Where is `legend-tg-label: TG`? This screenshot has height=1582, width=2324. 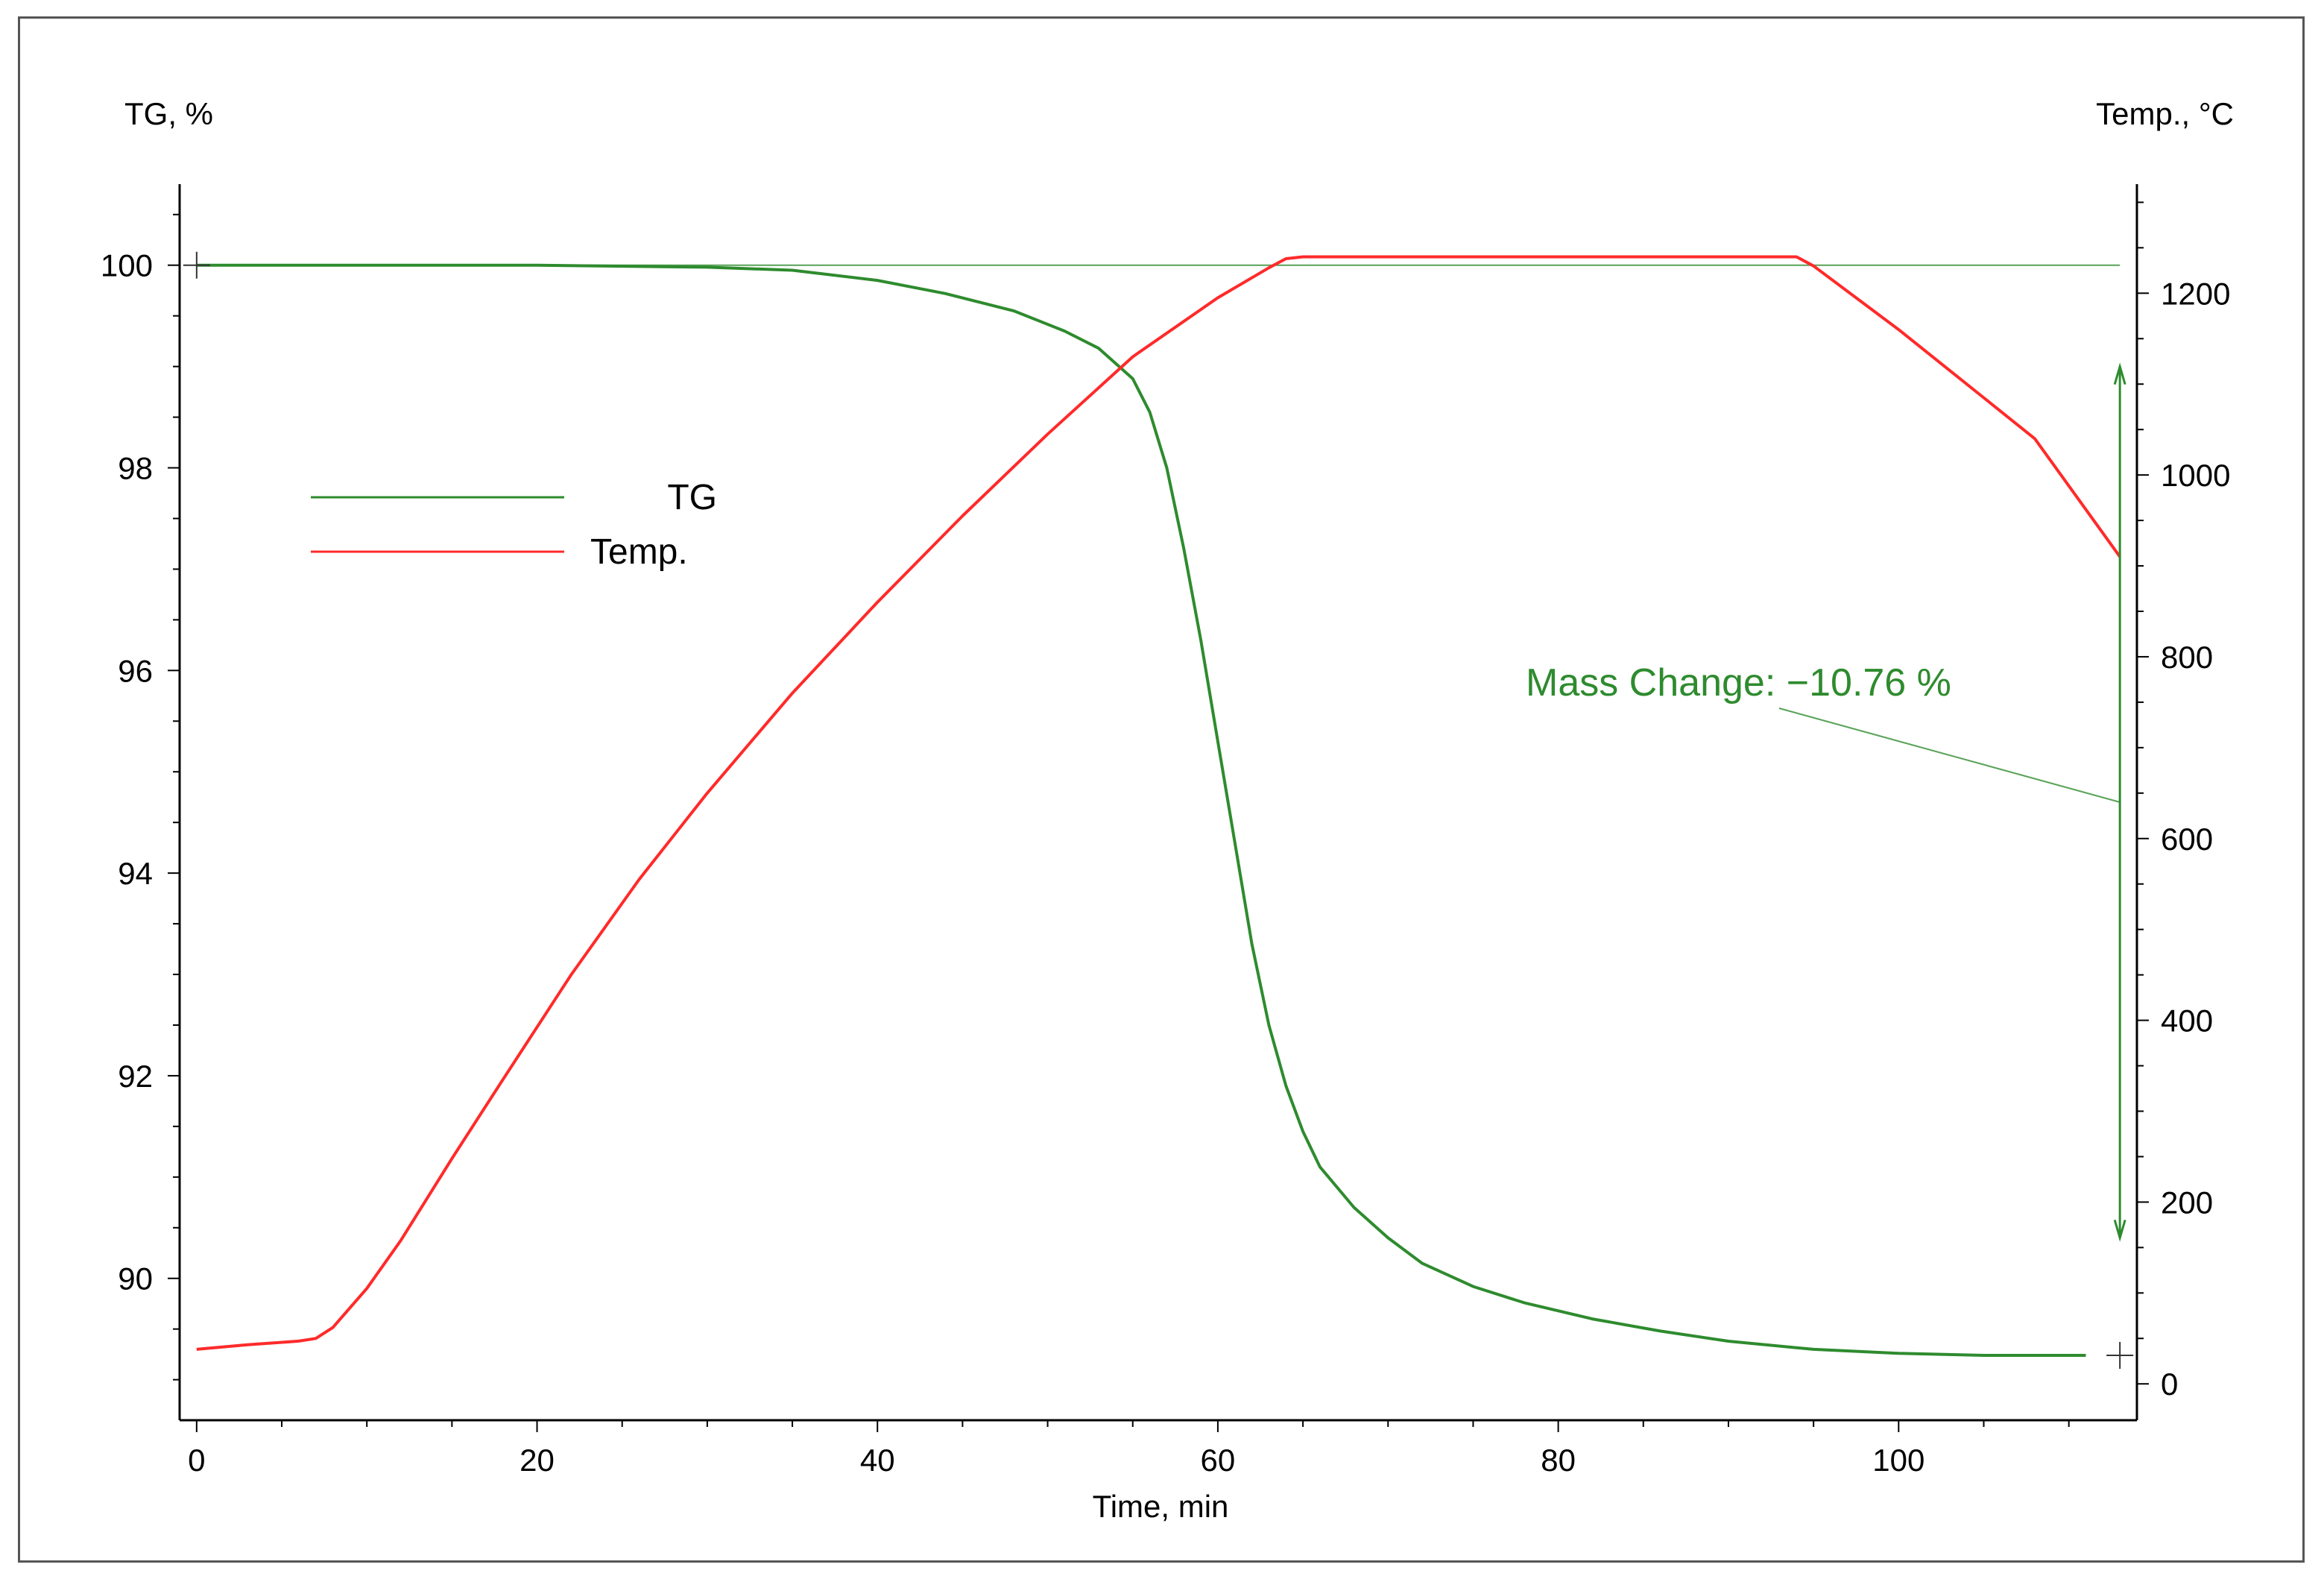 legend-tg-label: TG is located at coordinates (692, 497).